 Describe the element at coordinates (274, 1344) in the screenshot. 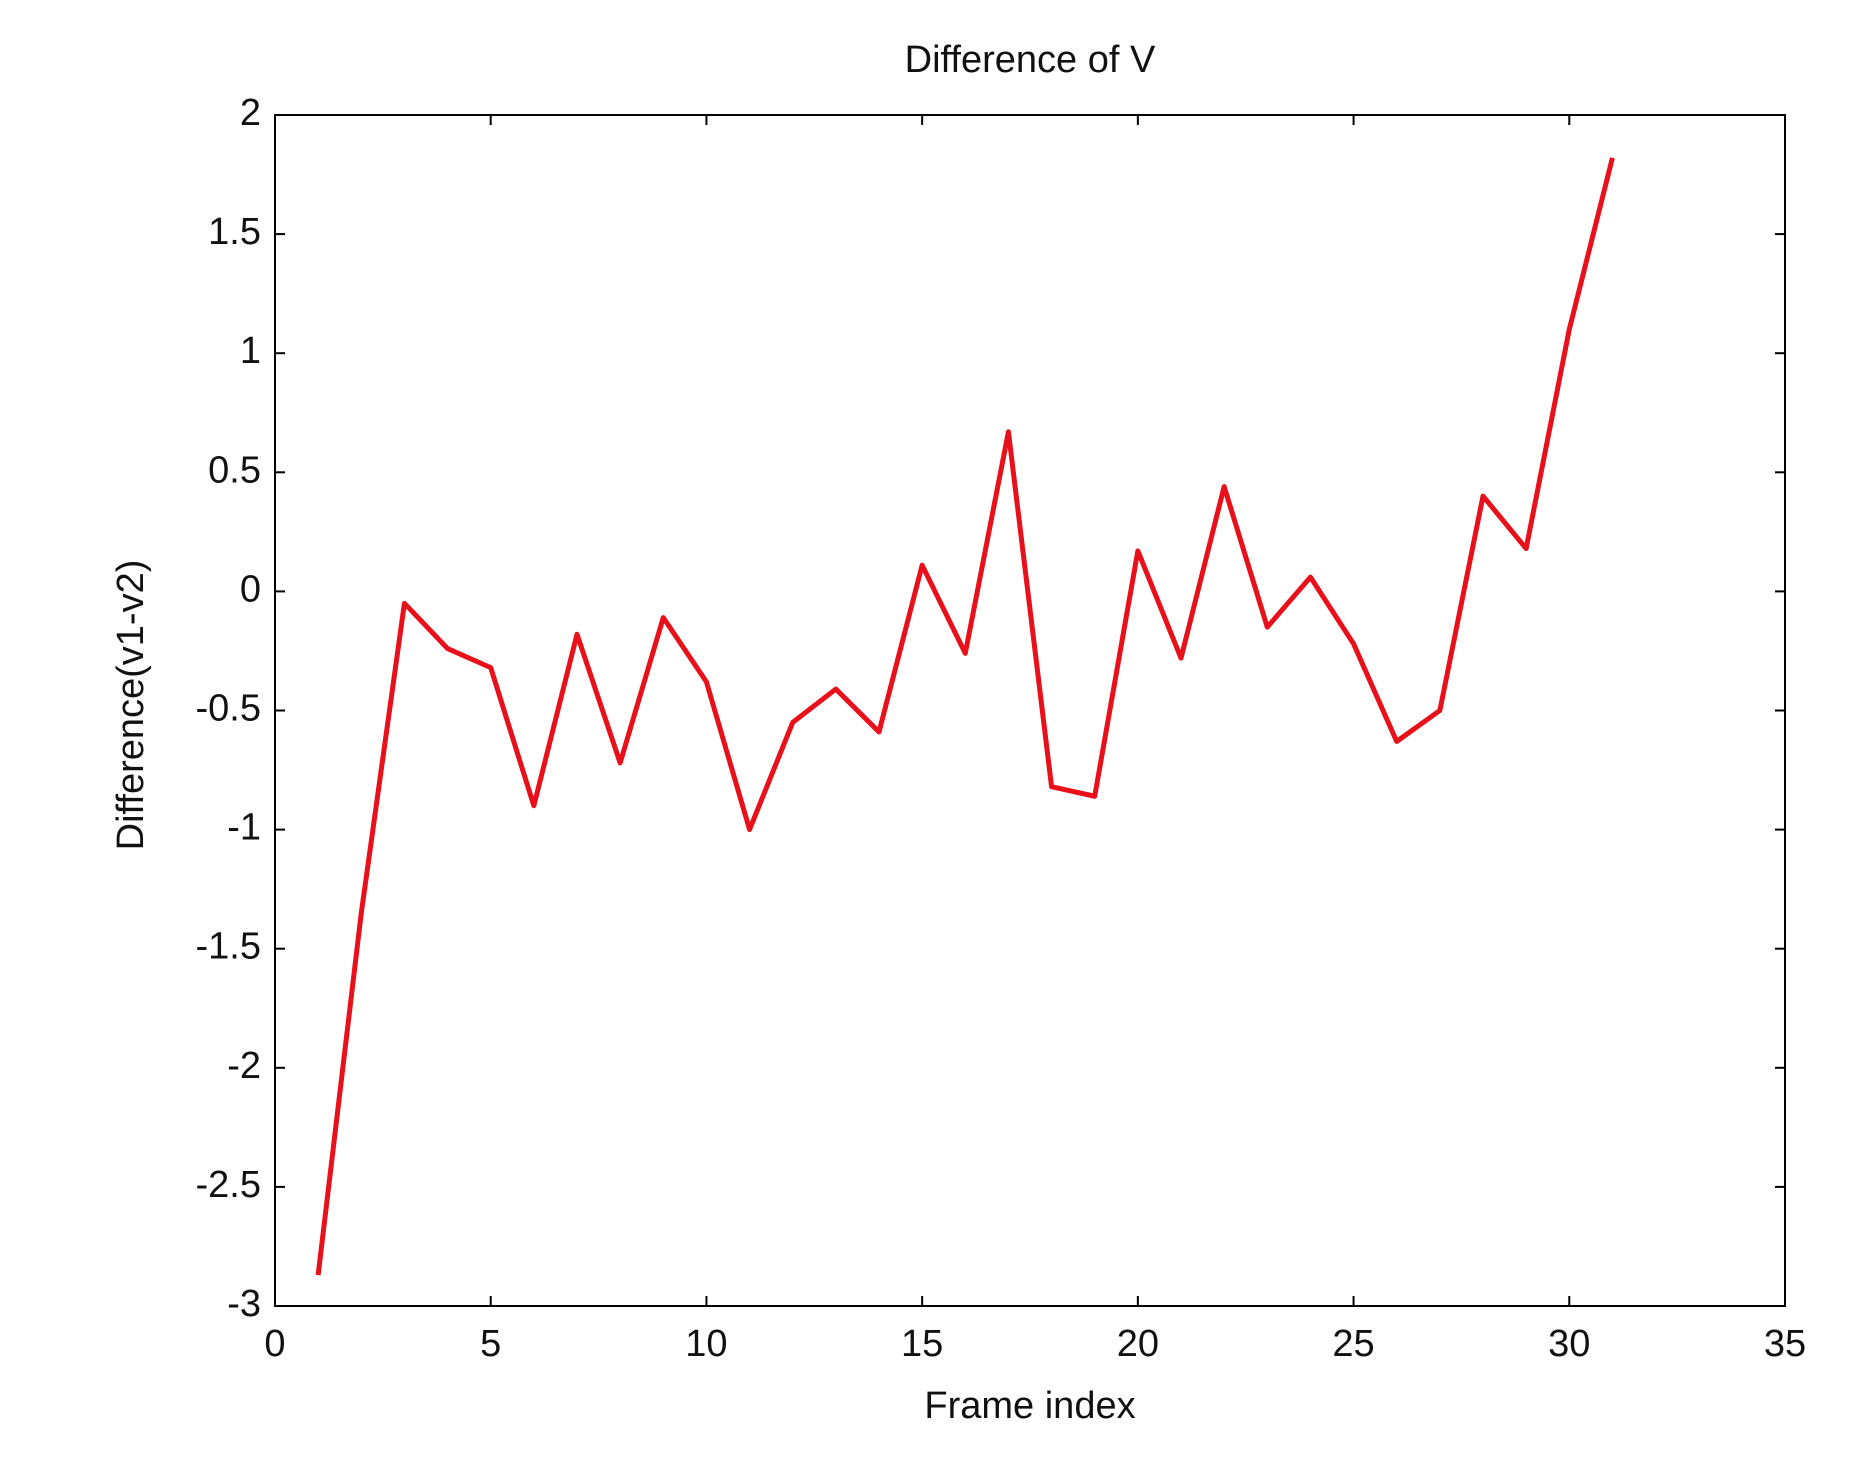

I see `x-tick-label: 0` at that location.